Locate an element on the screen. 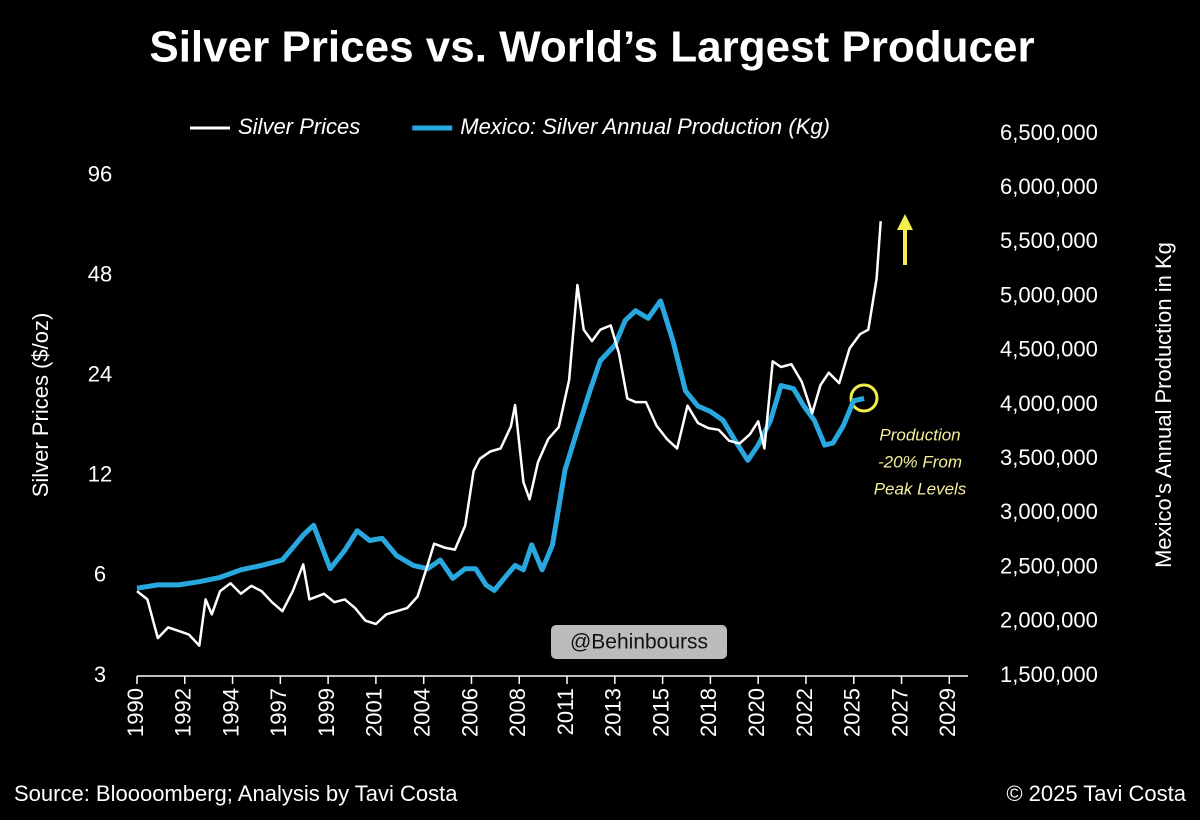 The image size is (1200, 820). y2-tick-label: 4,500,000 is located at coordinates (1049, 349).